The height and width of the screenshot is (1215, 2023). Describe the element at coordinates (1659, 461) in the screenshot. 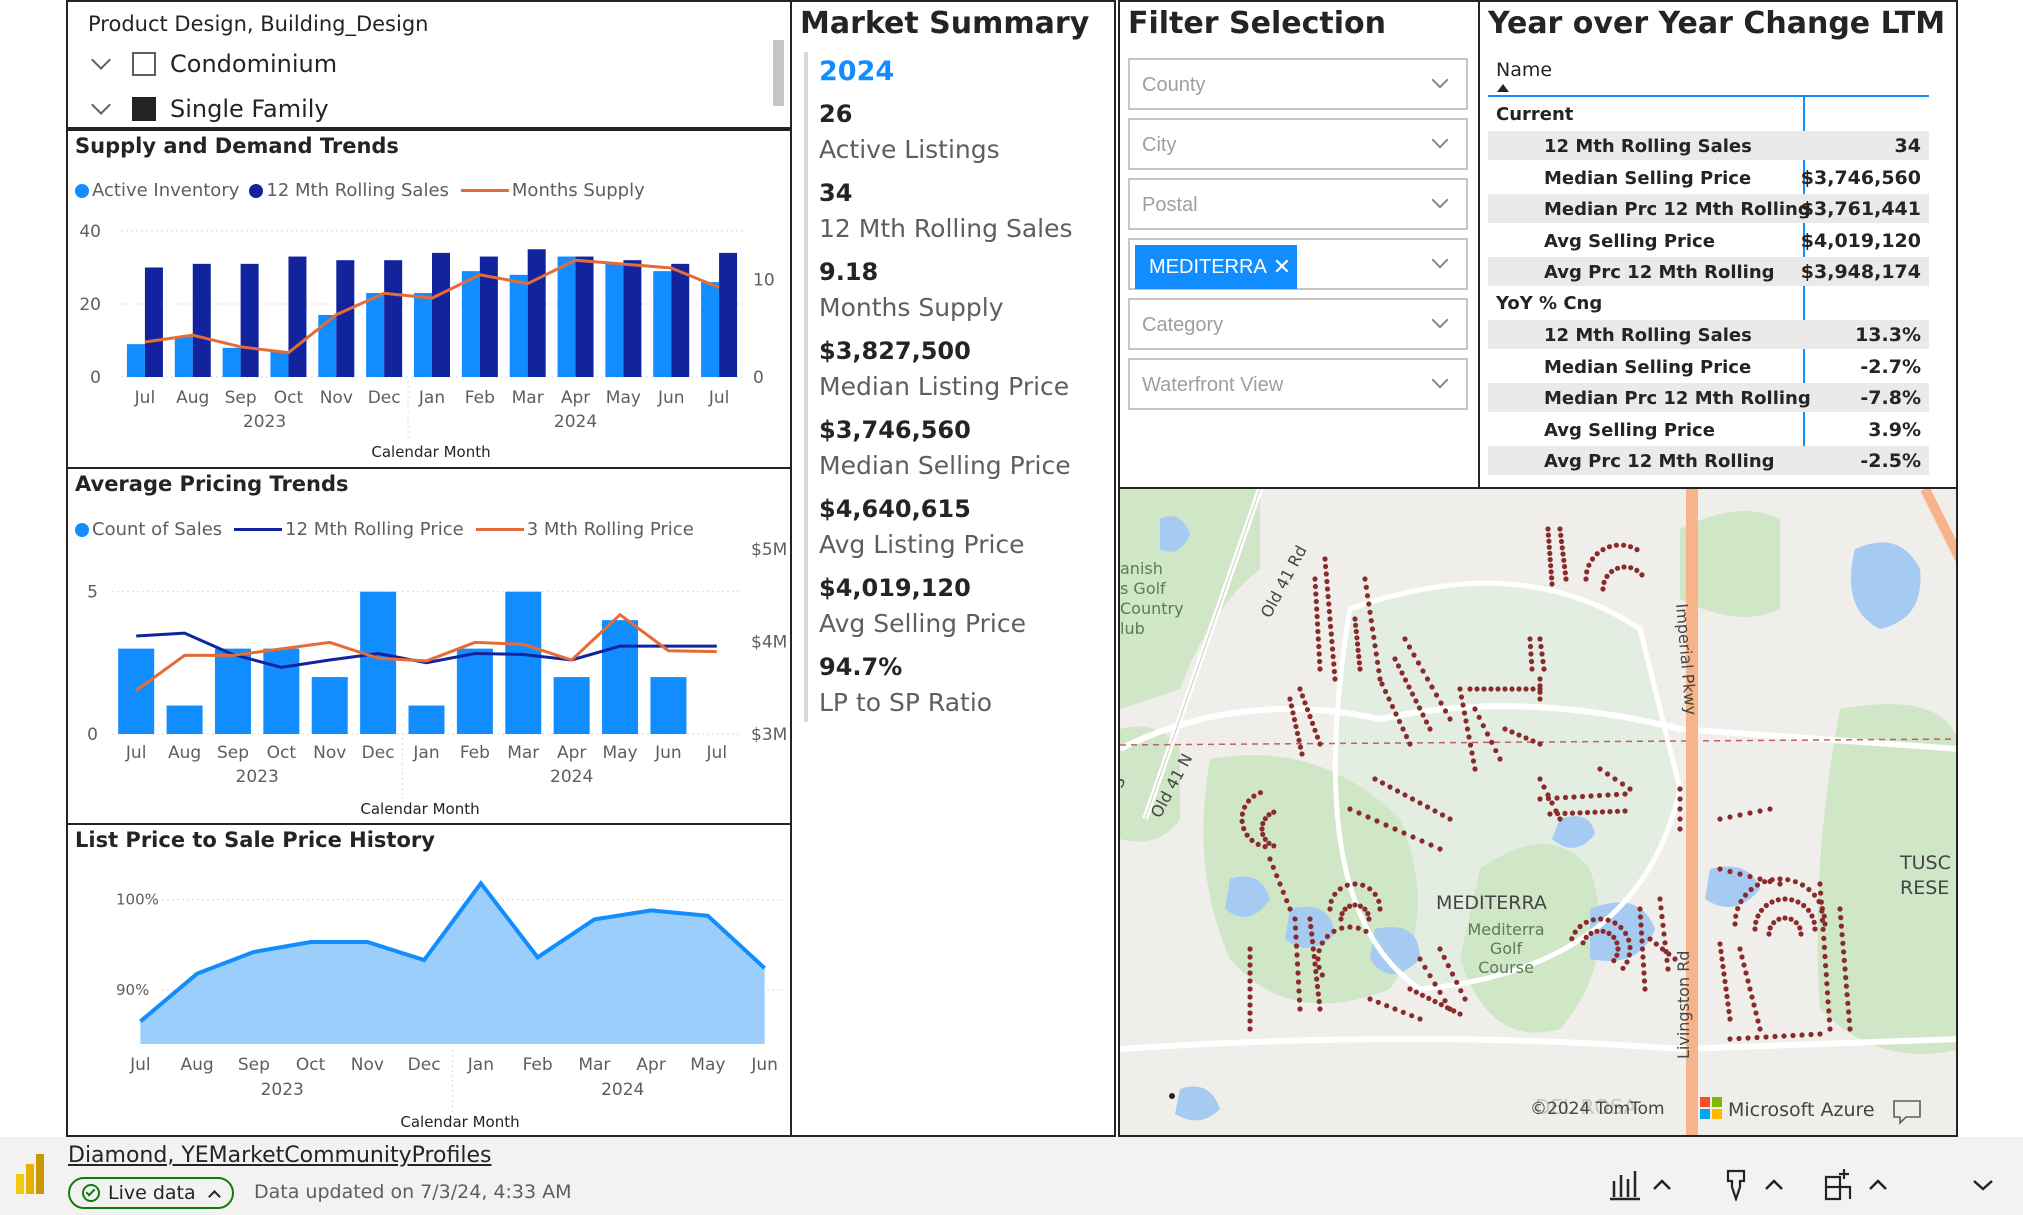

I see `row-name: Avg Prc 12 Mth Rolling` at that location.